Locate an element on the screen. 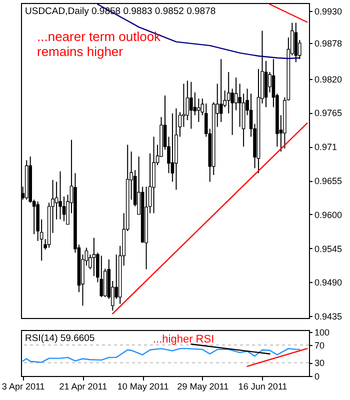  line-series is located at coordinates (161, 355).